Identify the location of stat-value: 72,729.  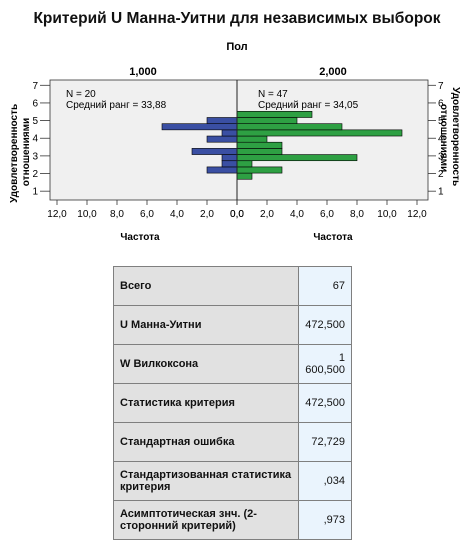
(325, 442).